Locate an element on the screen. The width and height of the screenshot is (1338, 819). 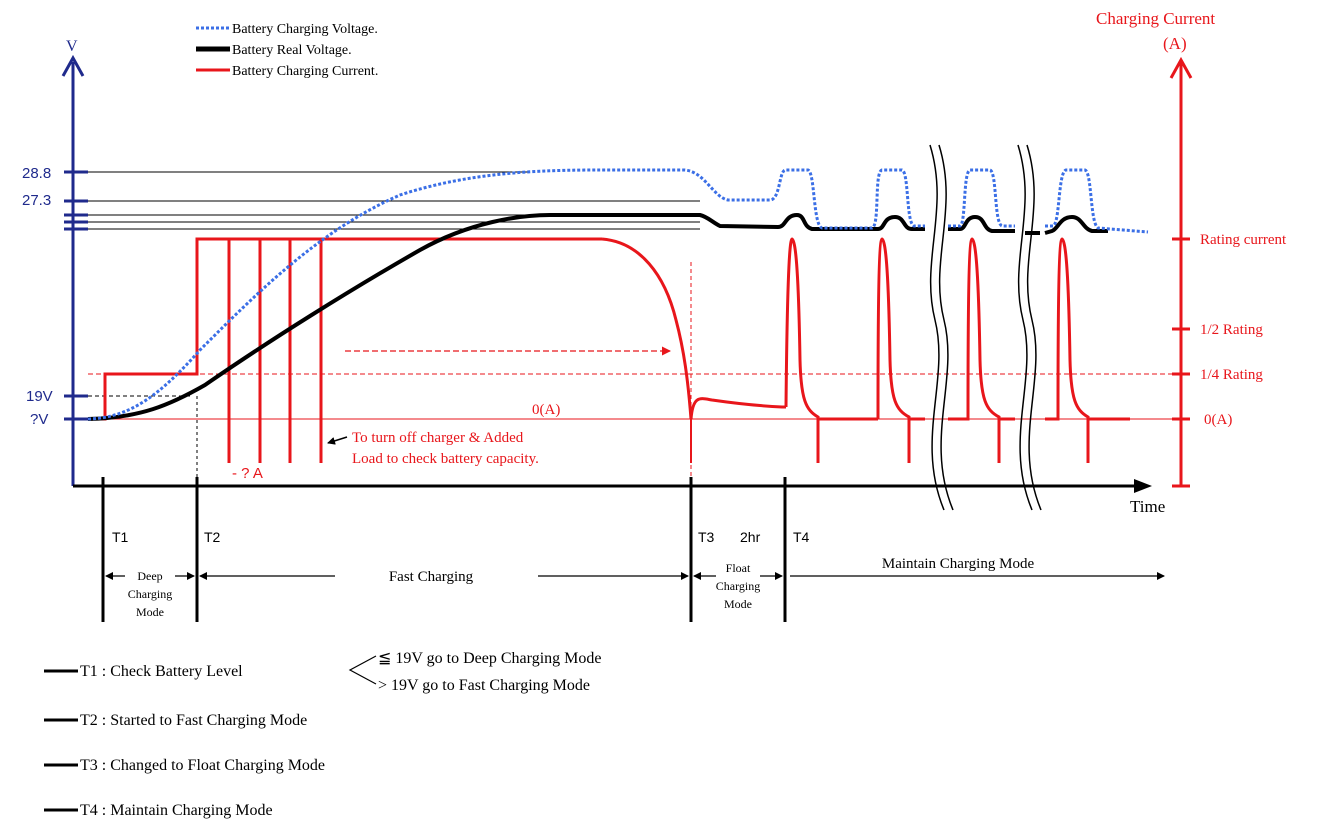
float-mode-label-3: Mode is located at coordinates (738, 604).